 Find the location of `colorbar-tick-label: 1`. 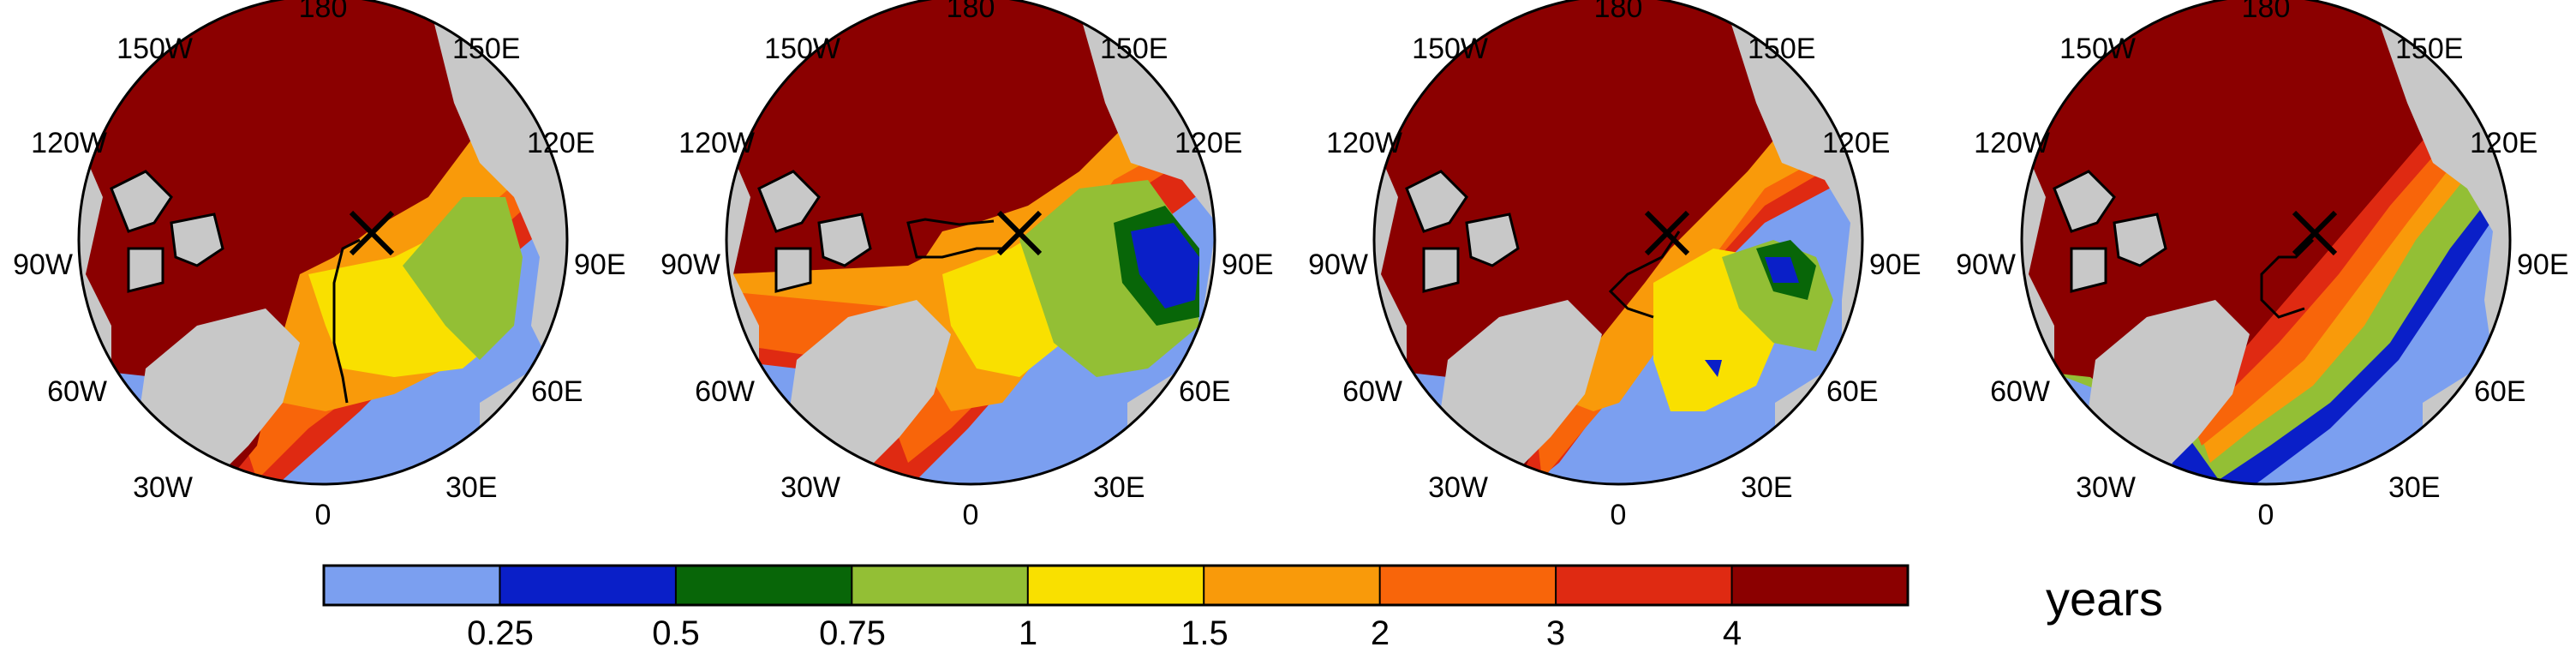

colorbar-tick-label: 1 is located at coordinates (1028, 633).